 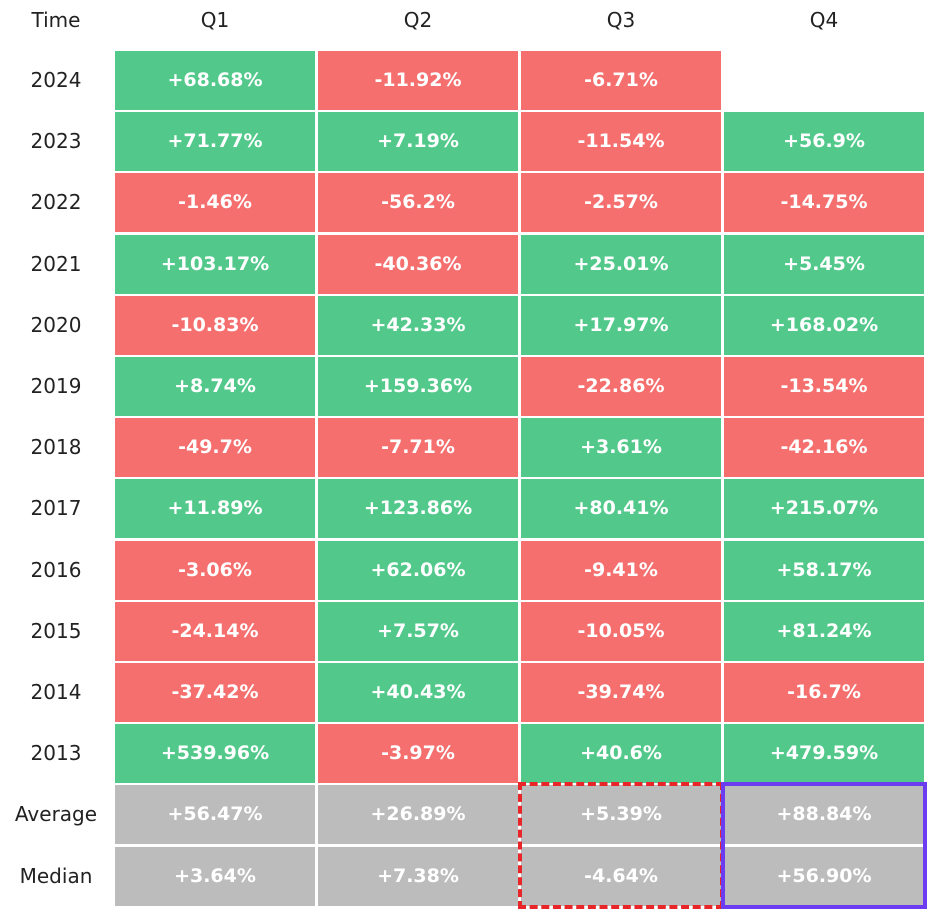 I want to click on cell-2019-q4: -13.54%, so click(x=824, y=386).